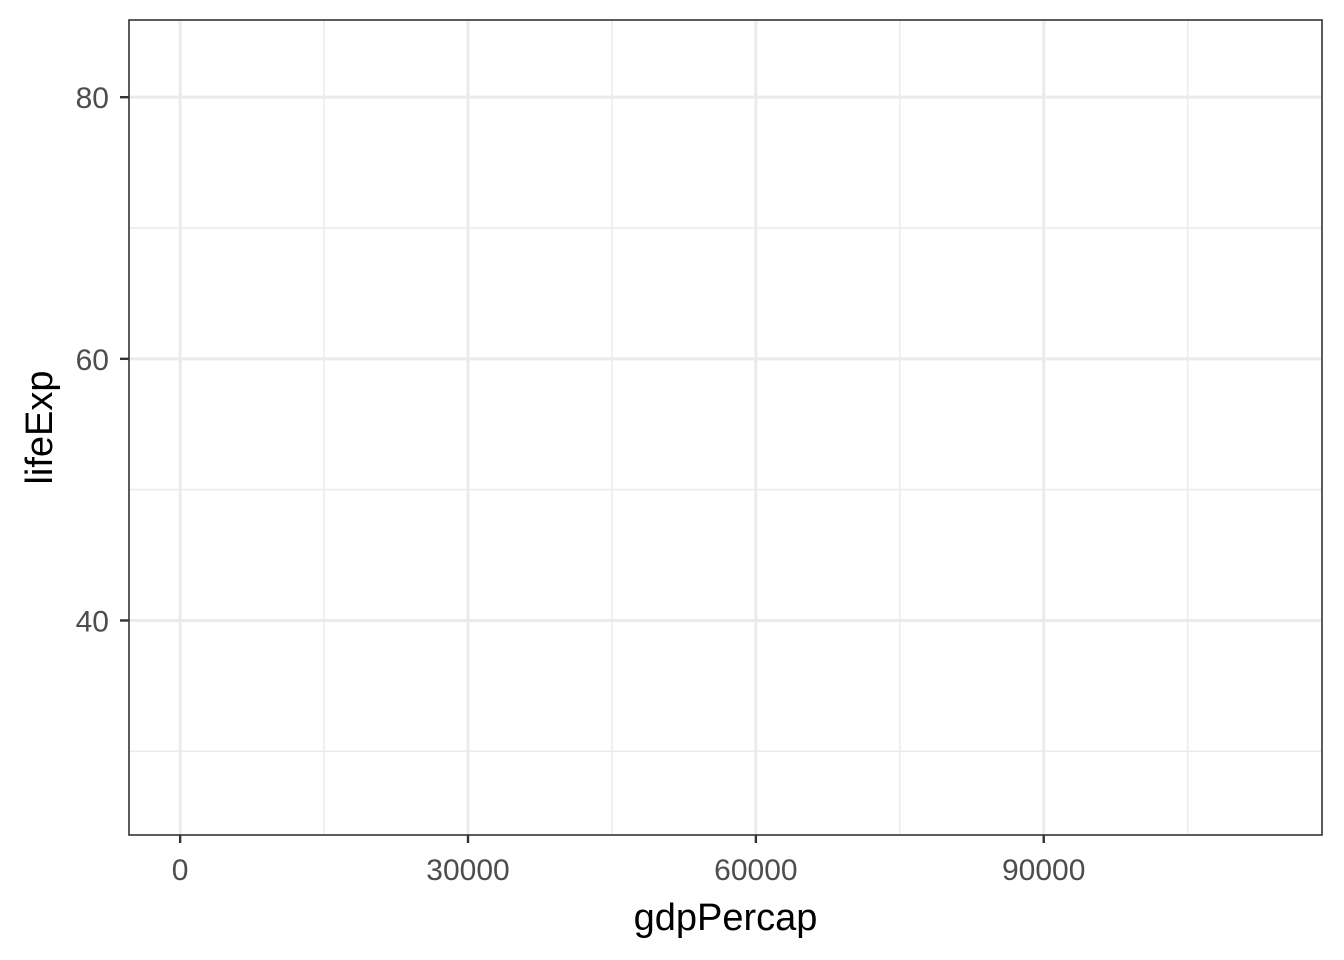 Image resolution: width=1344 pixels, height=960 pixels. Describe the element at coordinates (1043, 870) in the screenshot. I see `x-tick-label: 90000` at that location.